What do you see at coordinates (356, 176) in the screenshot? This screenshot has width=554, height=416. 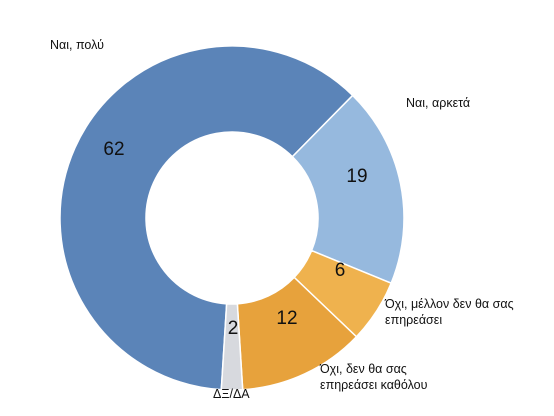 I see `data-label-2: 19` at bounding box center [356, 176].